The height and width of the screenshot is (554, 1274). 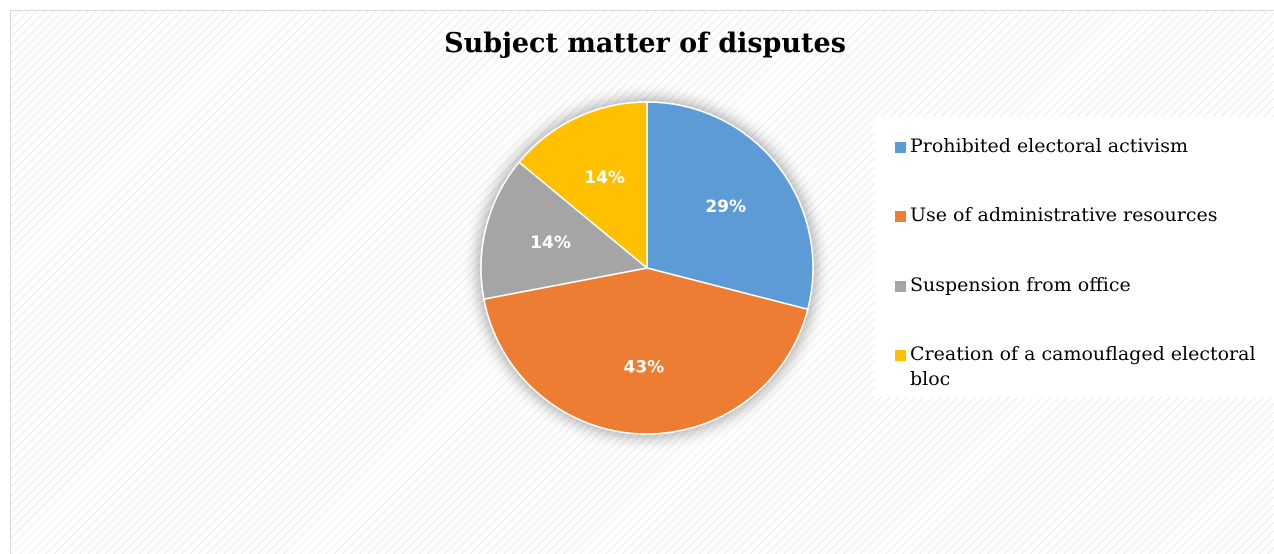 What do you see at coordinates (645, 43) in the screenshot?
I see `chart-title: Subject matter of disputes` at bounding box center [645, 43].